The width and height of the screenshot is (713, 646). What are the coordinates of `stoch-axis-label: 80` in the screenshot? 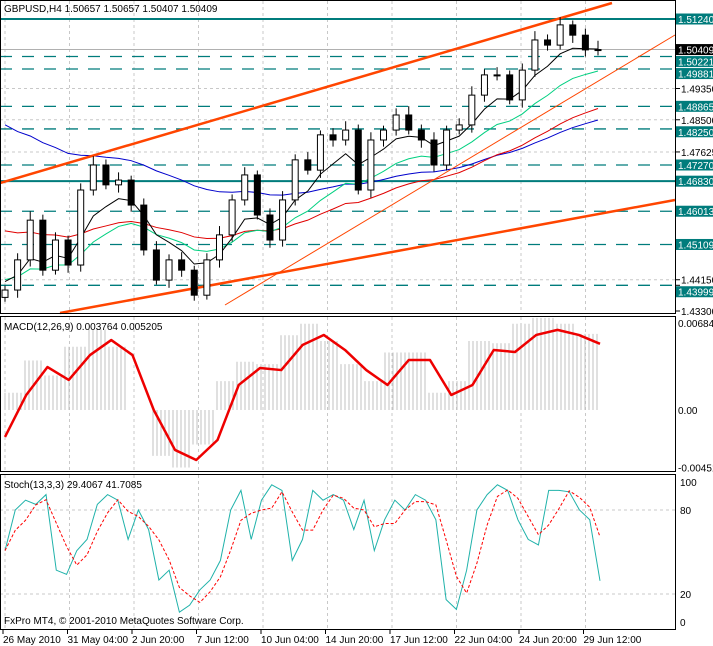 It's located at (686, 511).